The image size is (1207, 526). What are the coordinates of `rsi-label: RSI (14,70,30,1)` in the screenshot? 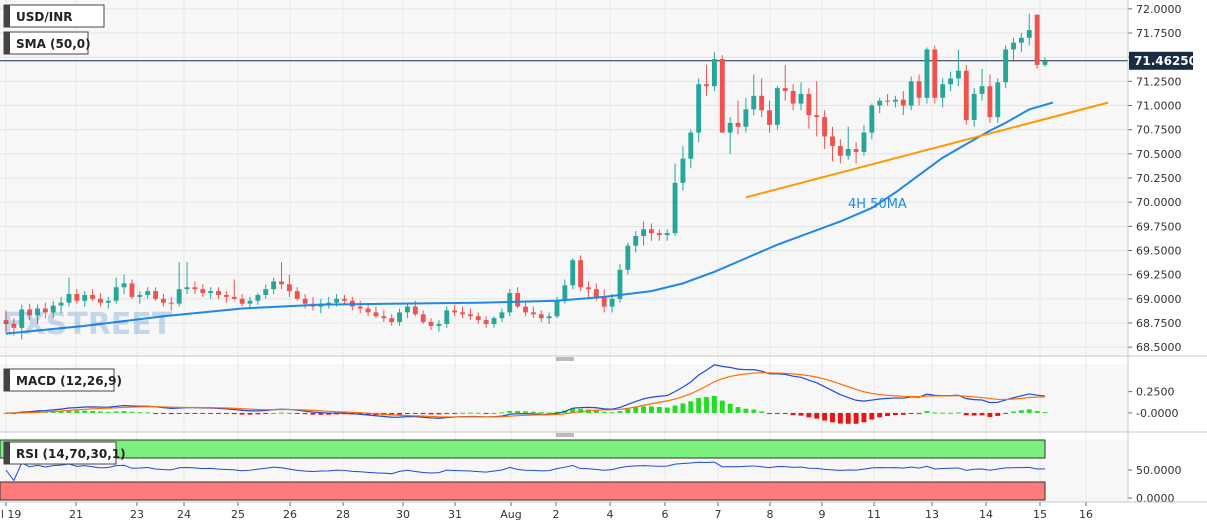 It's located at (64, 453).